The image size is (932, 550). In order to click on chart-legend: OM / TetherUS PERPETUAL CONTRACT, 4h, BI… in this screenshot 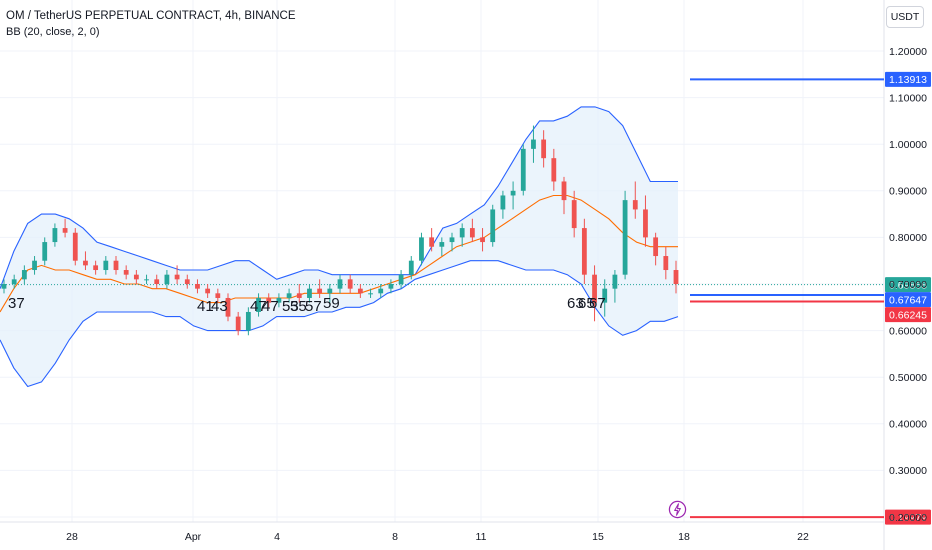, I will do `click(151, 24)`.